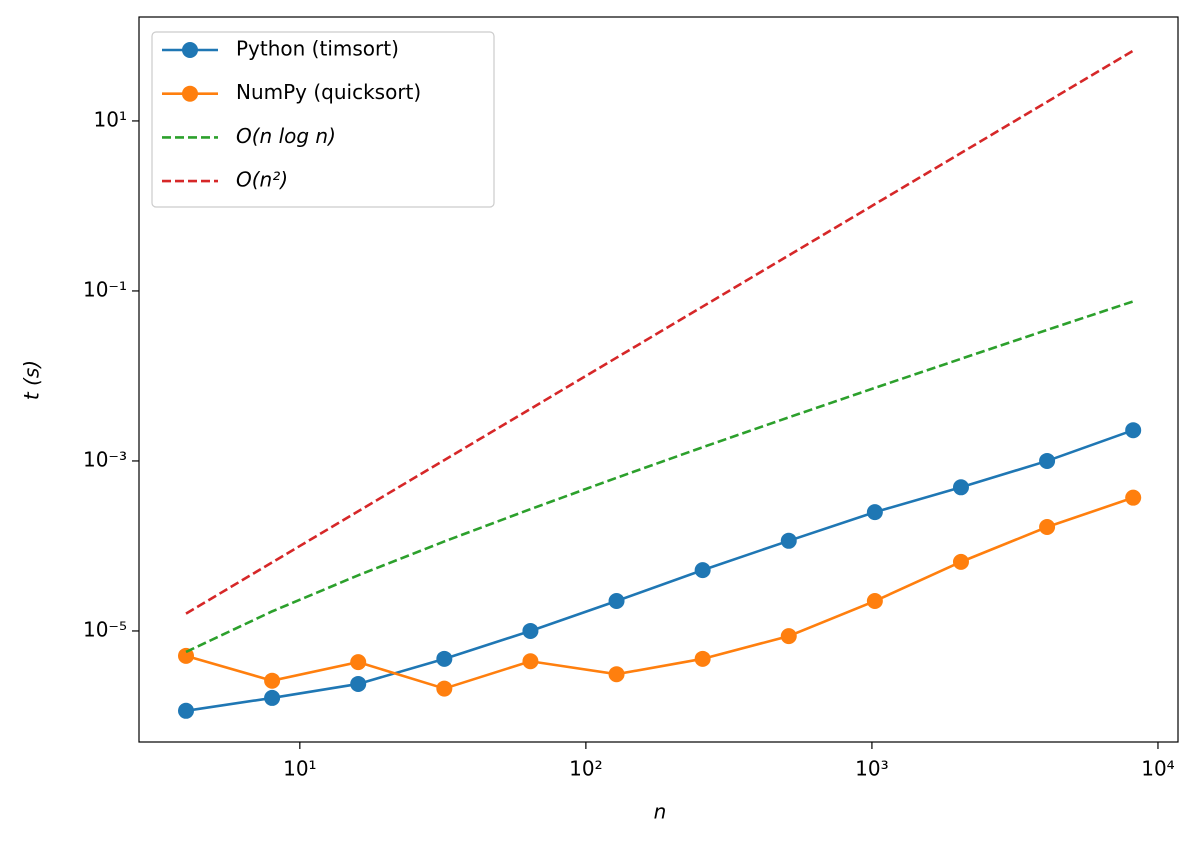 The width and height of the screenshot is (1200, 847). What do you see at coordinates (262, 180) in the screenshot?
I see `legend-label: O(n²)` at bounding box center [262, 180].